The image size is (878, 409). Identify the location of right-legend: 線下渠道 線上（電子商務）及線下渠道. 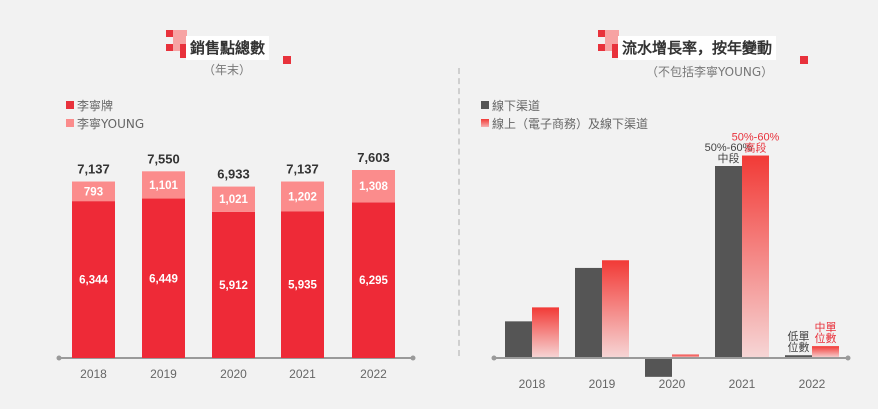
(564, 114).